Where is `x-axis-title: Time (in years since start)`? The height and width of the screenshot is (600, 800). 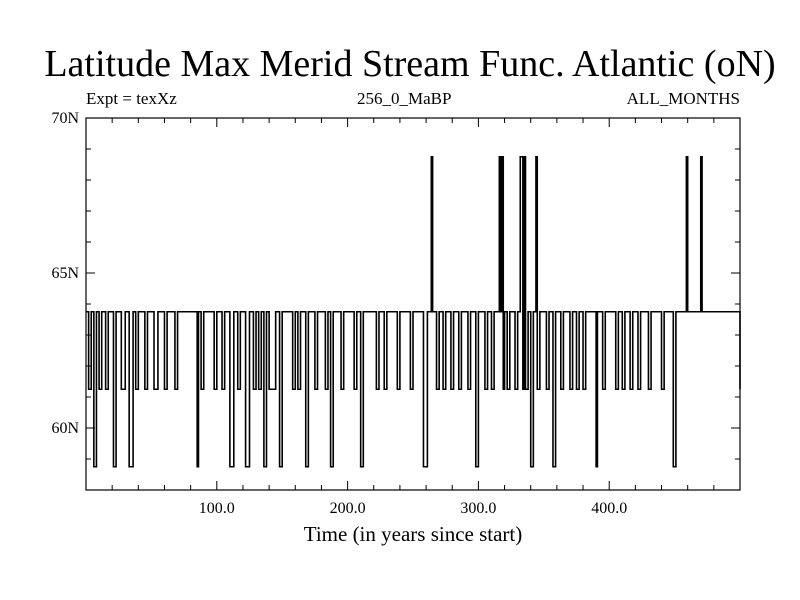
x-axis-title: Time (in years since start) is located at coordinates (413, 534).